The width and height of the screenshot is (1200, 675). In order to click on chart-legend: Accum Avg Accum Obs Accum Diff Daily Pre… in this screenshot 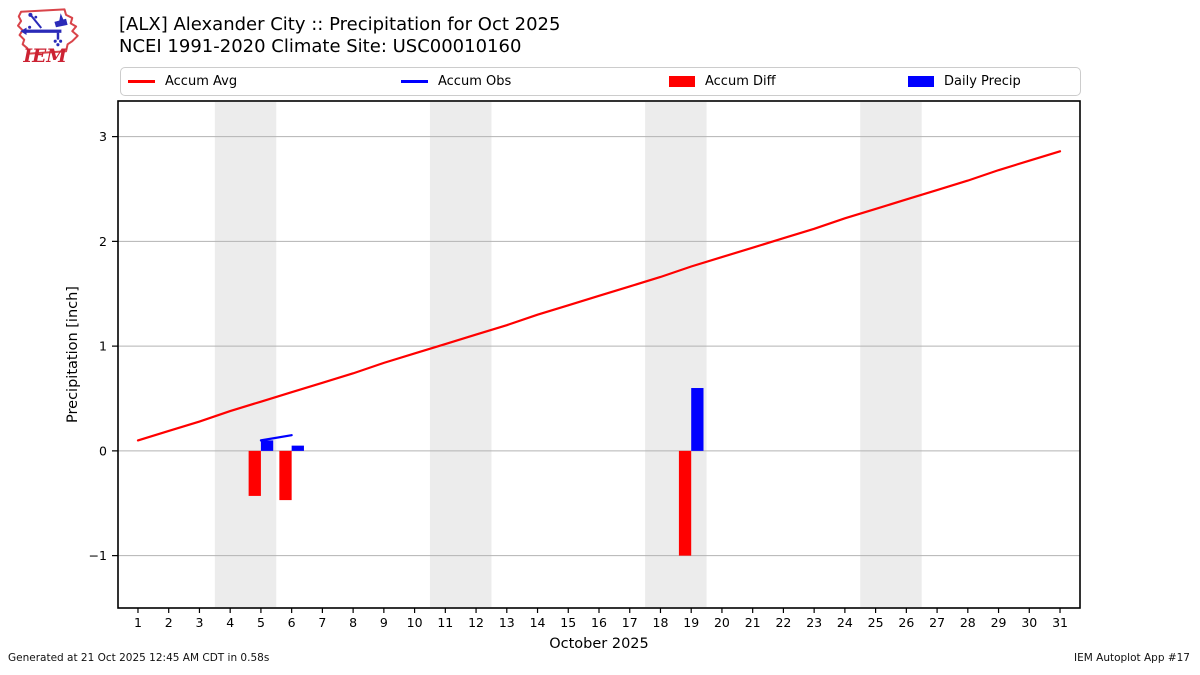, I will do `click(600, 81)`.